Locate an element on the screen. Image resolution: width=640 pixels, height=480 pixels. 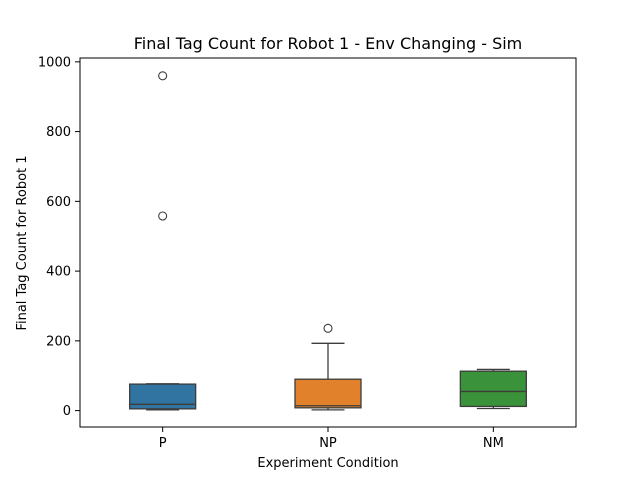
x-axis-label: Experiment Condition is located at coordinates (327, 463).